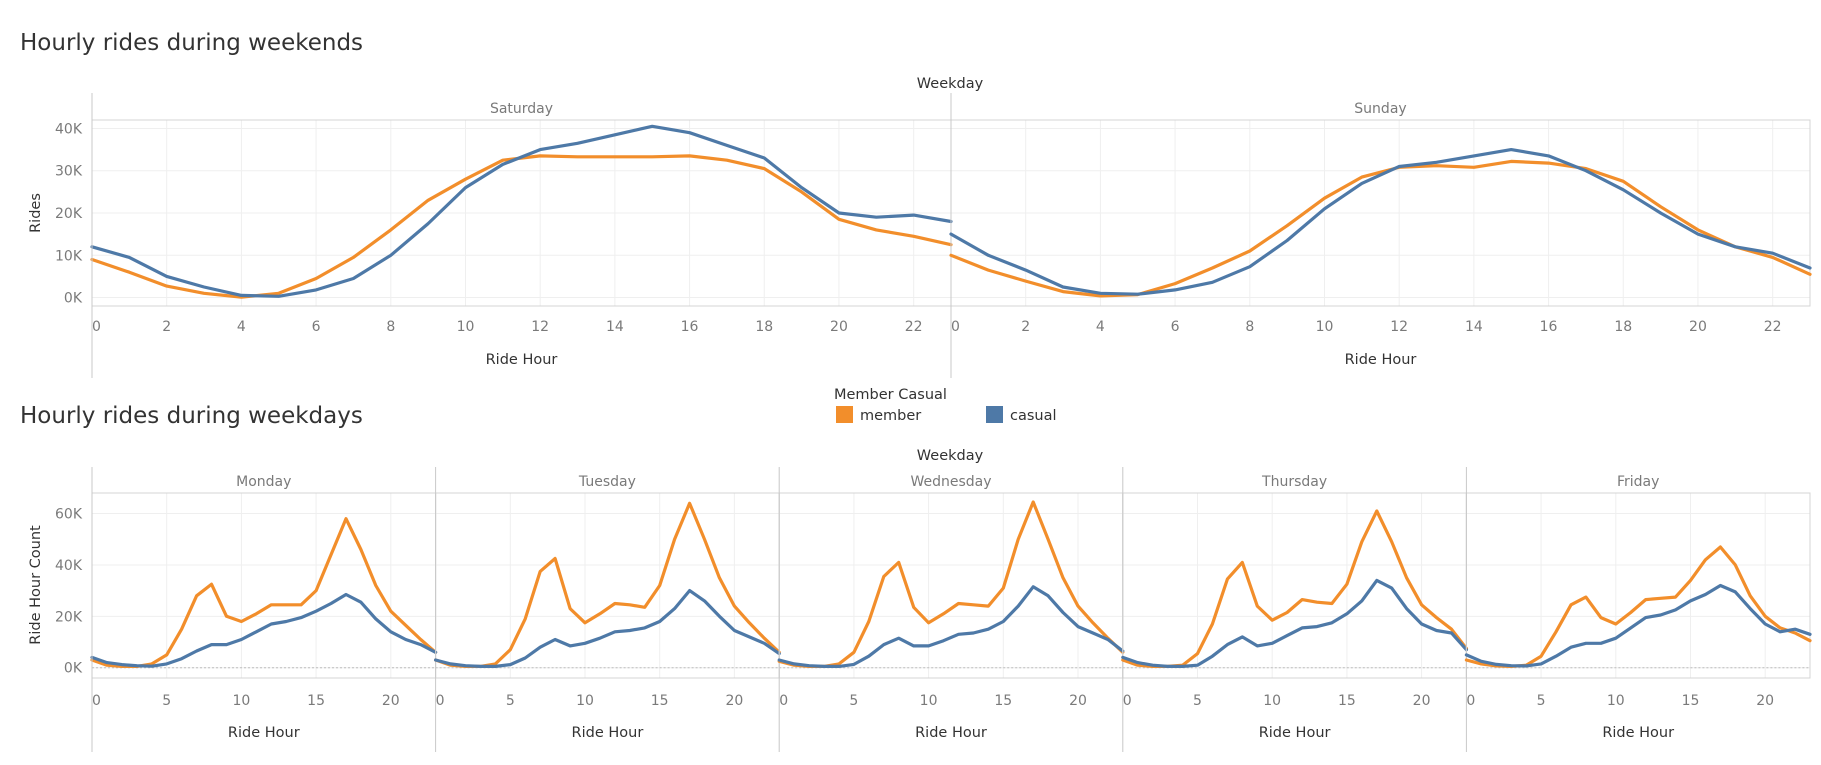 This screenshot has width=1821, height=765. What do you see at coordinates (950, 482) in the screenshot?
I see `facet-label-wednesday: Wednesday` at bounding box center [950, 482].